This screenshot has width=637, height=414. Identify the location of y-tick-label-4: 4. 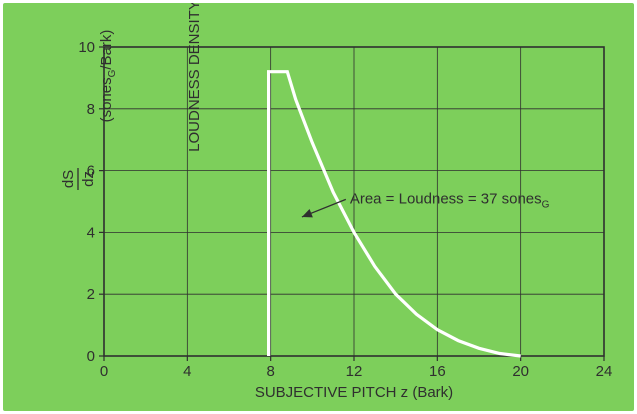
(91, 232).